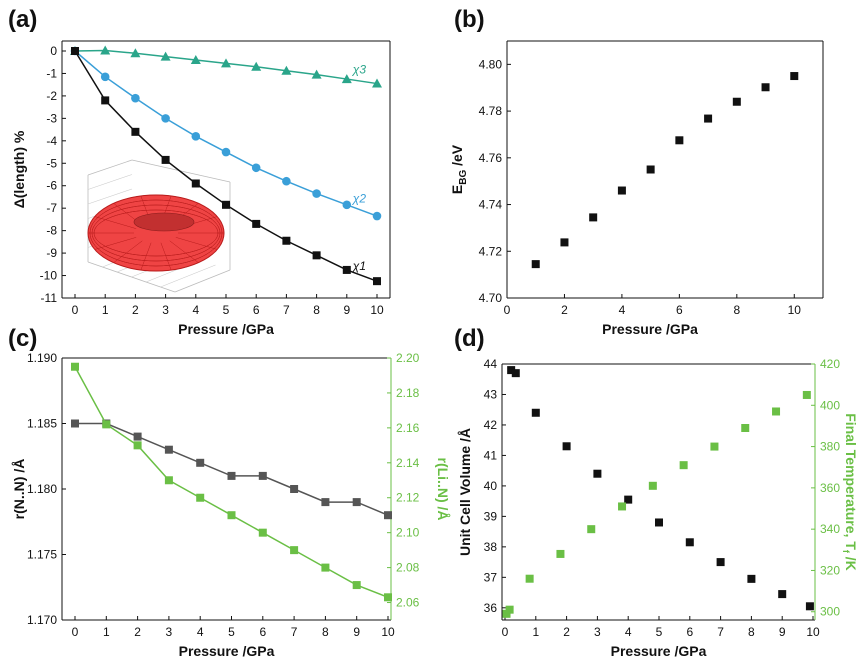 This screenshot has width=856, height=662. What do you see at coordinates (491, 608) in the screenshot?
I see `y-tick-label: 36` at bounding box center [491, 608].